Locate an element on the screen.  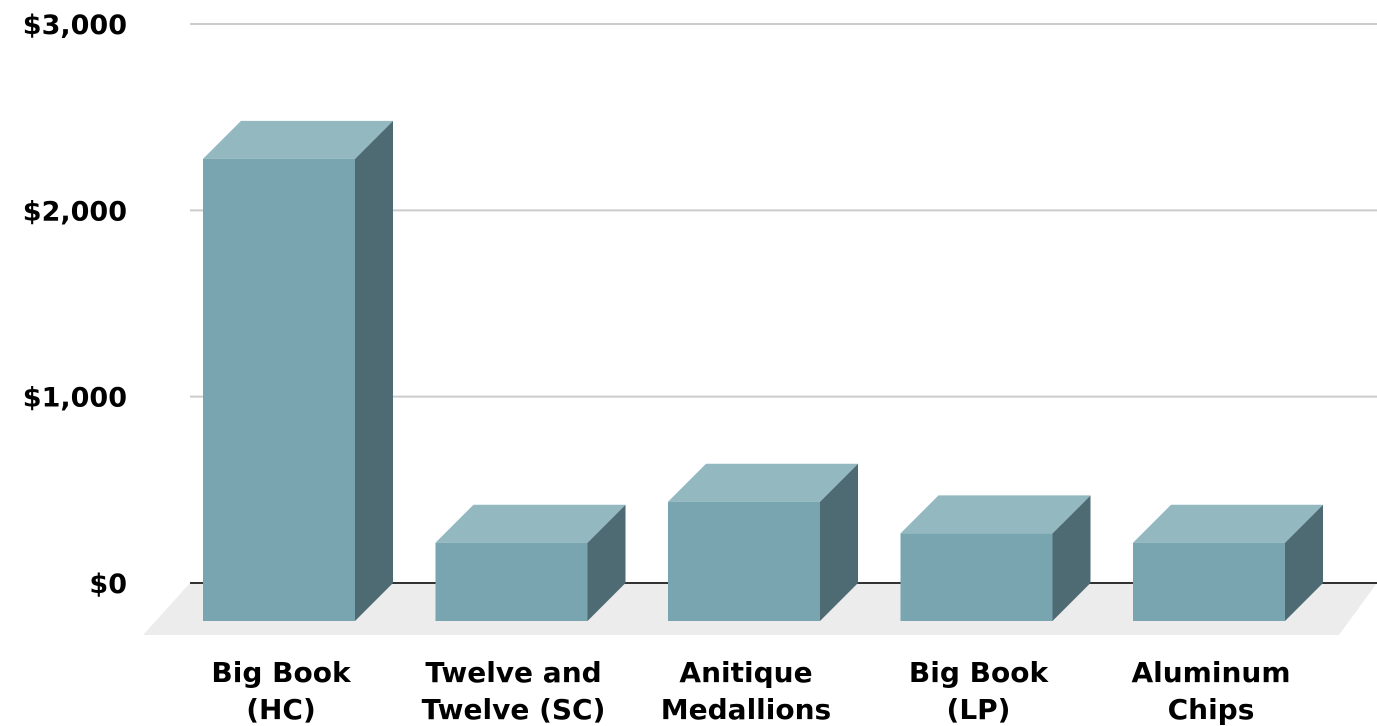
y-tick-label: $3,000 is located at coordinates (75, 25).